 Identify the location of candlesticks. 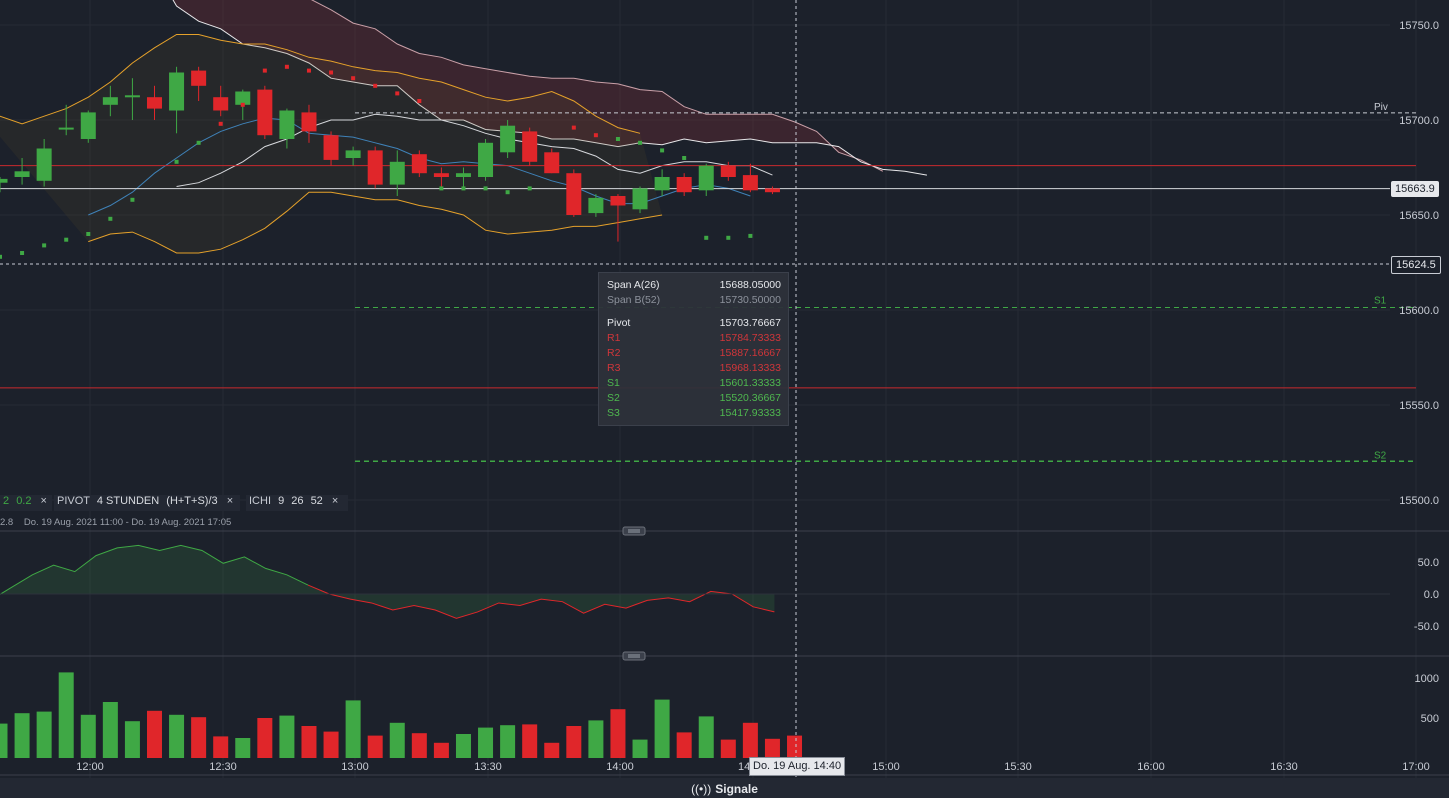
(390, 154).